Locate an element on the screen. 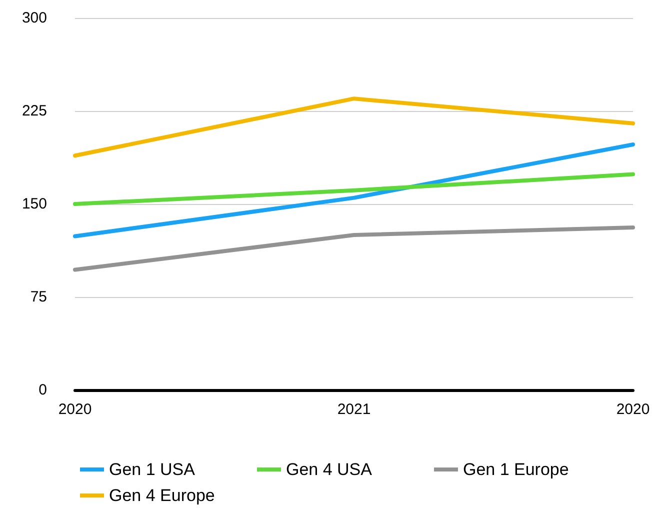 The width and height of the screenshot is (669, 508). legend-label: Gen 1 USA is located at coordinates (152, 469).